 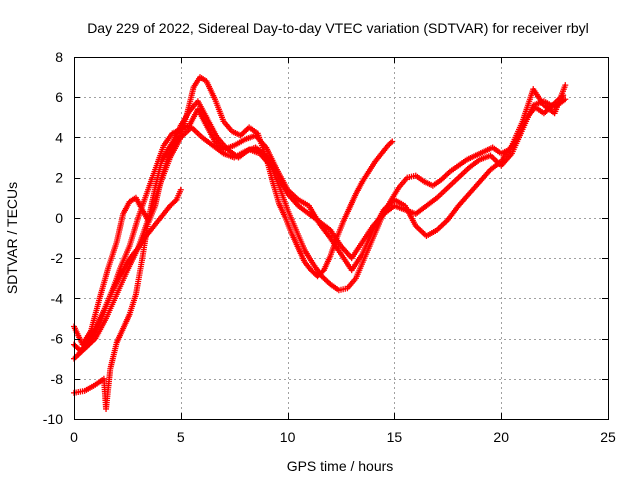 I want to click on x-axis-label: GPS time / hours, so click(x=340, y=466).